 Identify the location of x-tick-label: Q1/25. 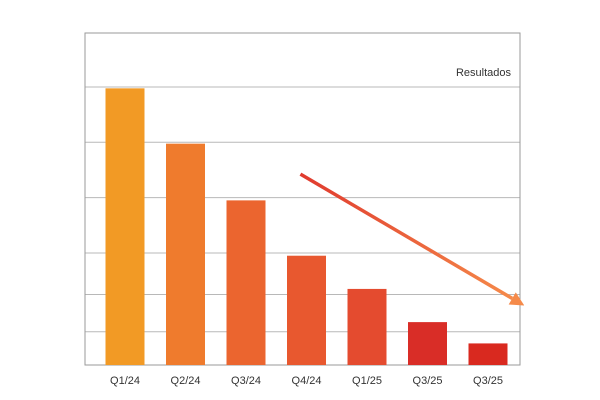
(367, 381).